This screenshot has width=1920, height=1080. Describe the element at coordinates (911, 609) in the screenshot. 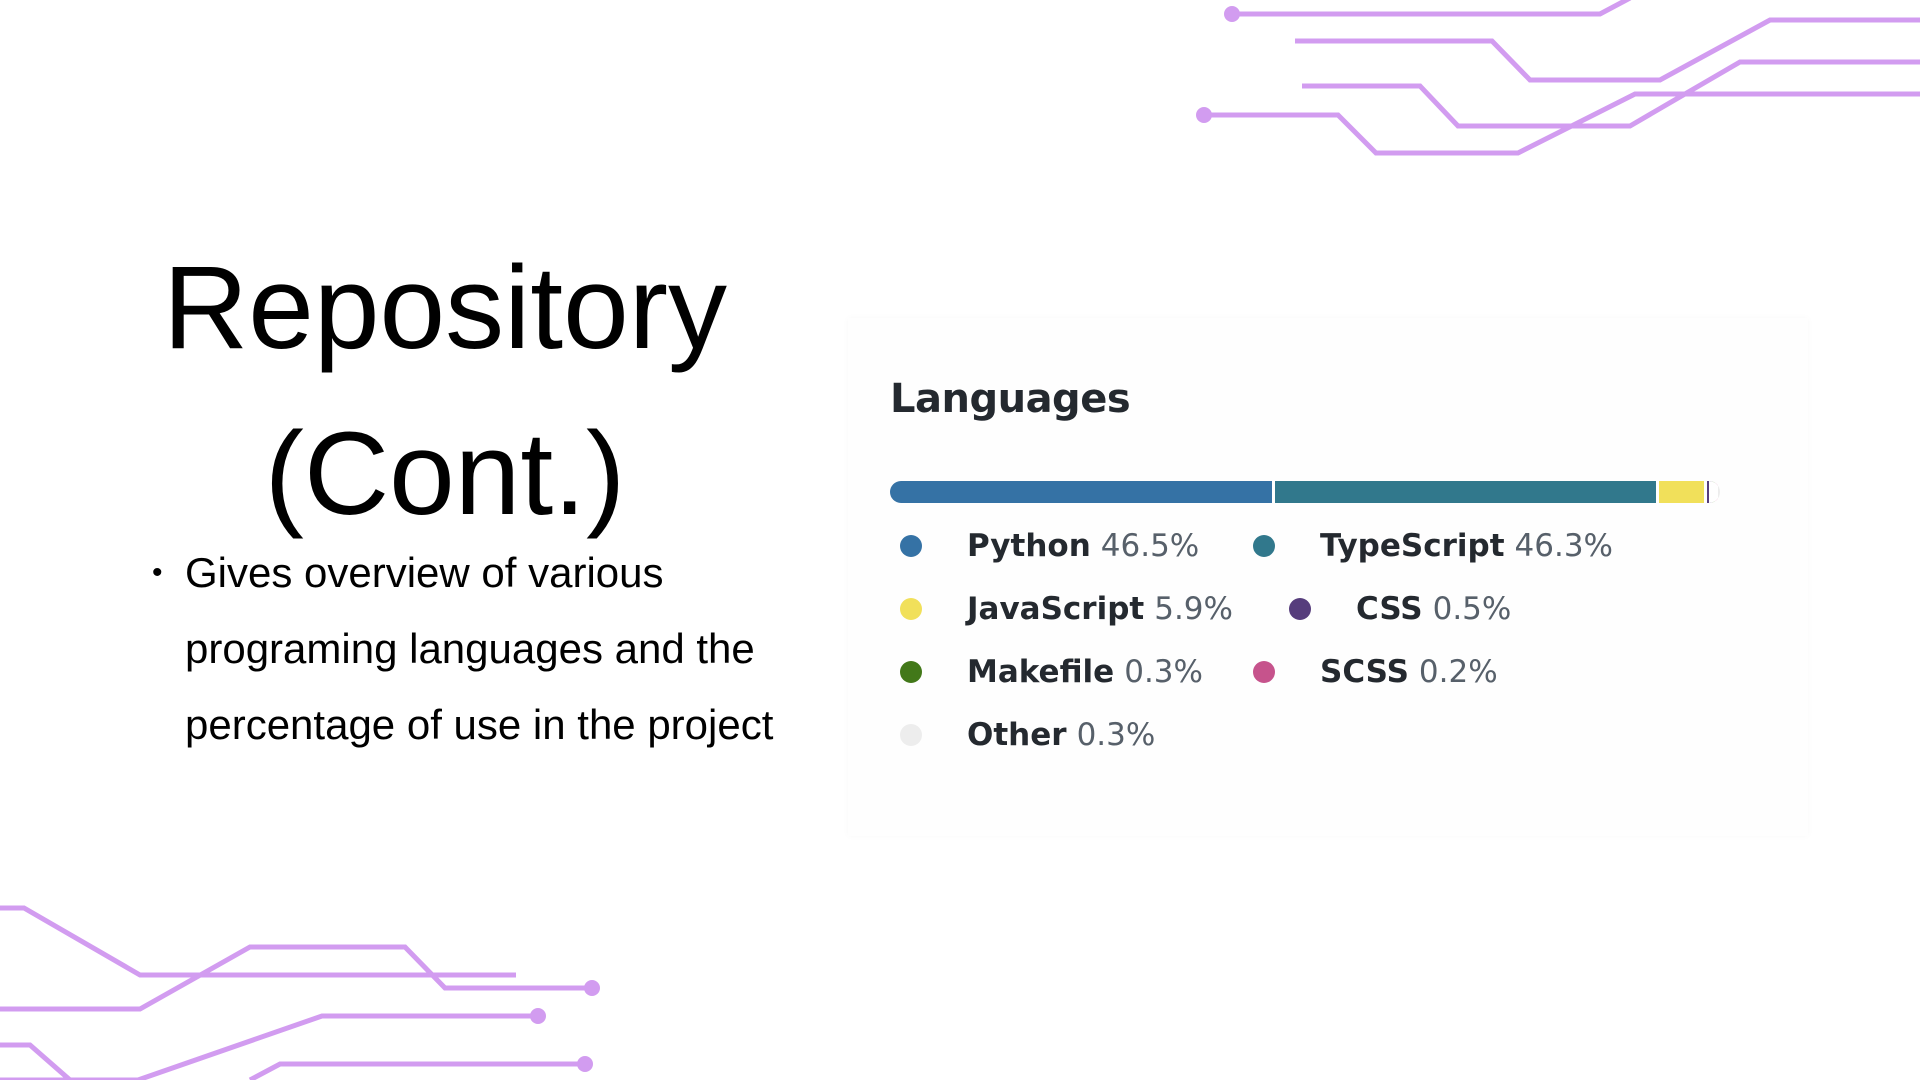

I see `javascript-color-dot-icon` at that location.